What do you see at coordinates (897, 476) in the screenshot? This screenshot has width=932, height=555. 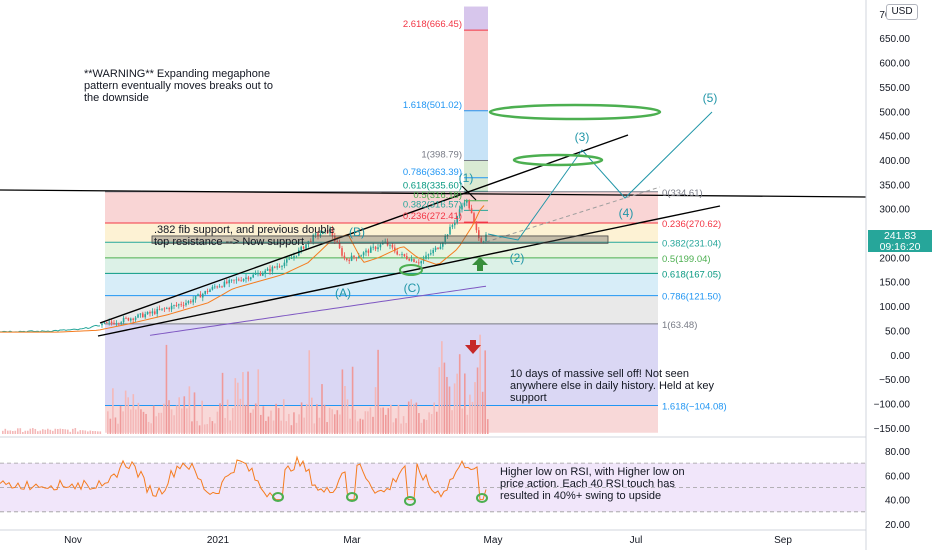 I see `rsi-axis-tick-label: 60.00` at bounding box center [897, 476].